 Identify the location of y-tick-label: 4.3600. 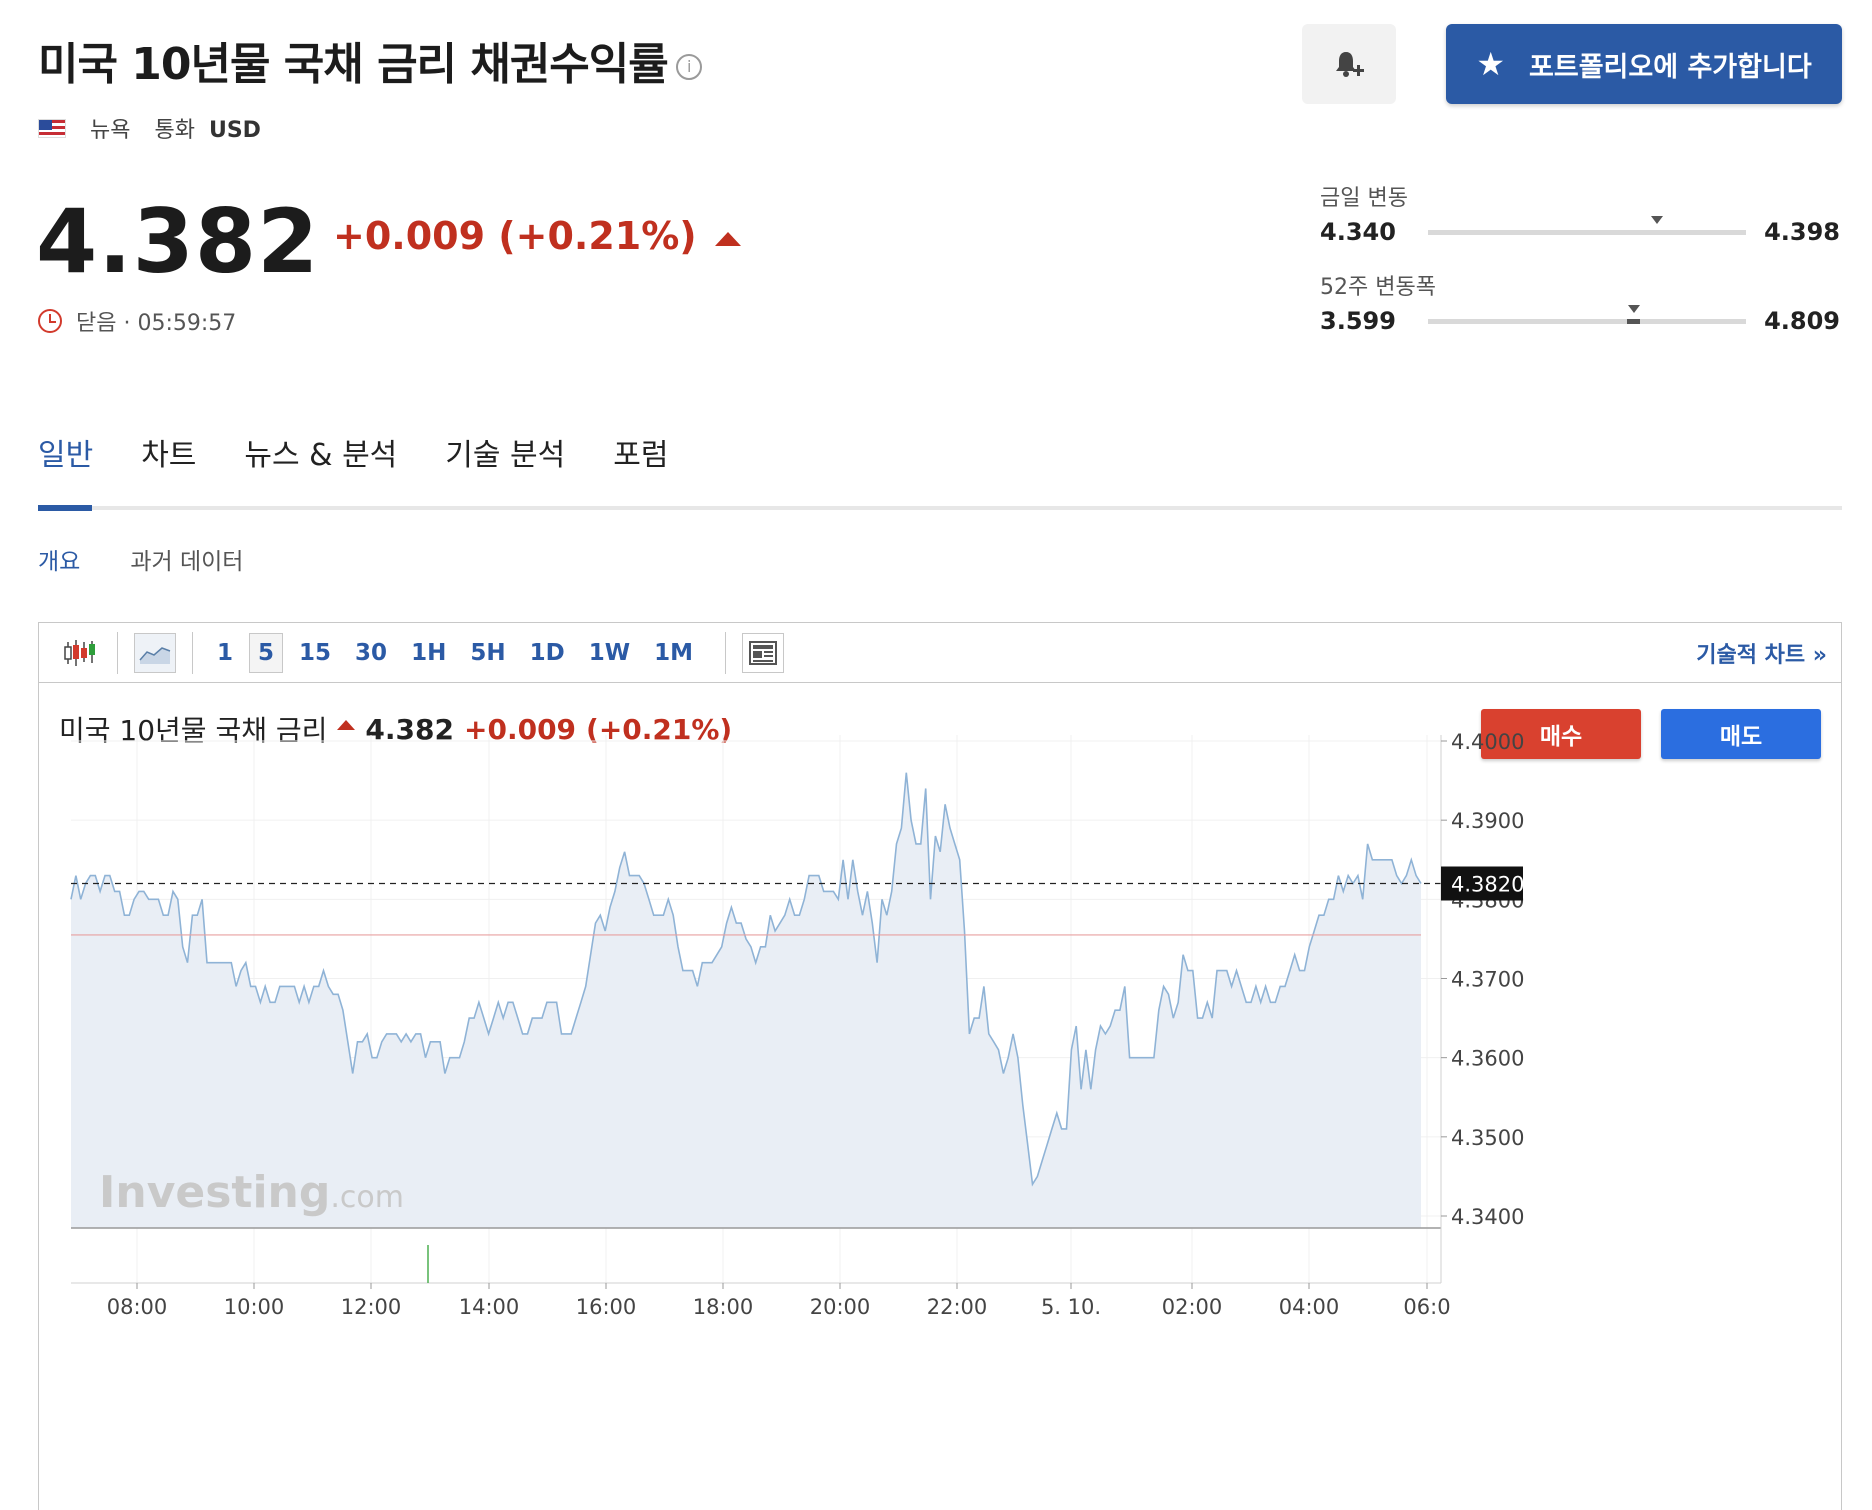
(1487, 1059).